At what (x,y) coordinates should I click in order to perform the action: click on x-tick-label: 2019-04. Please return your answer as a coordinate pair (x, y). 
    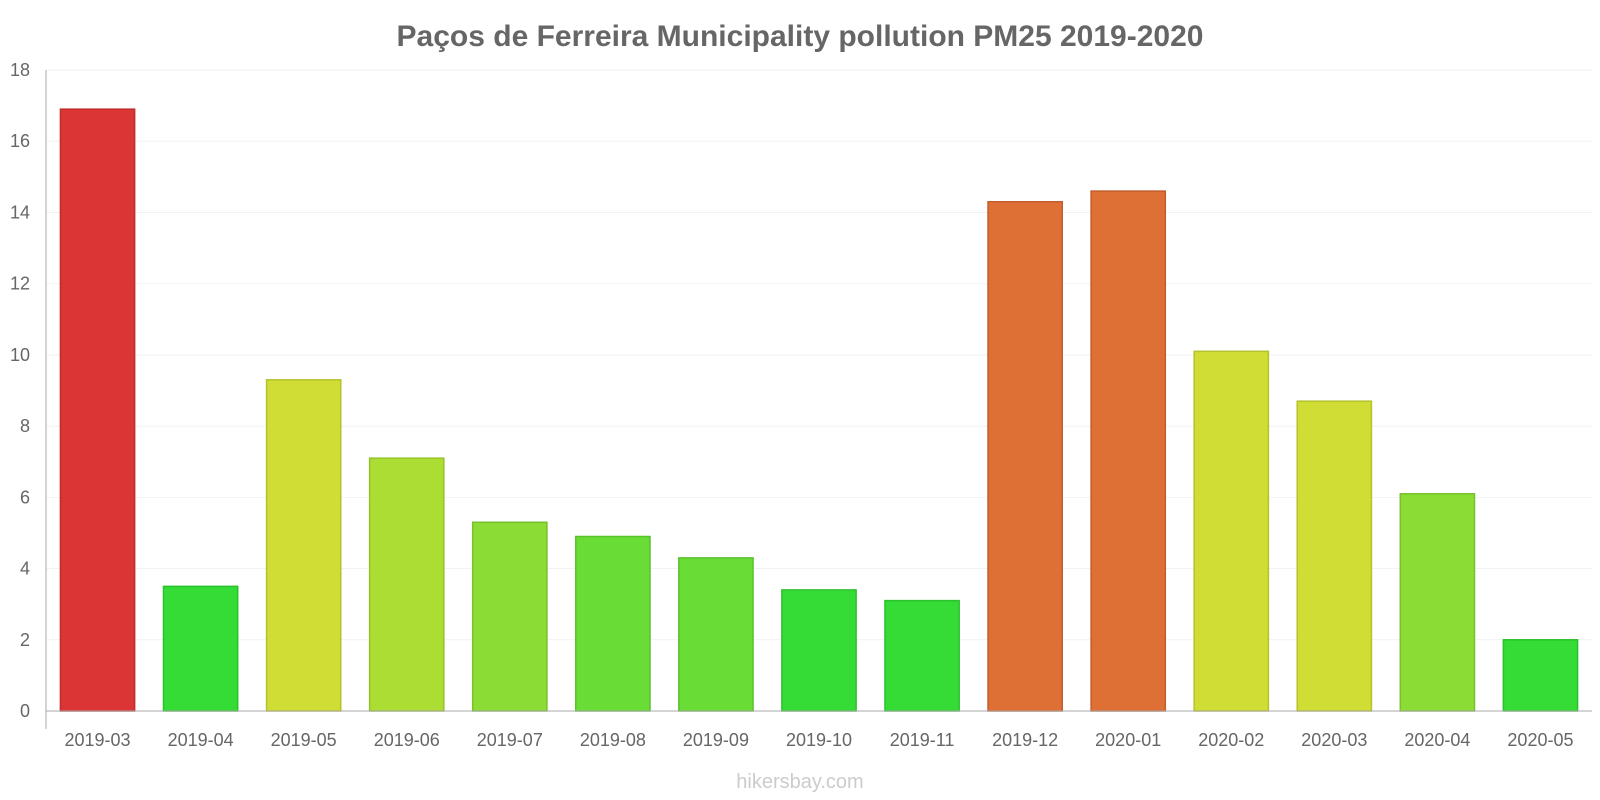
    Looking at the image, I should click on (201, 740).